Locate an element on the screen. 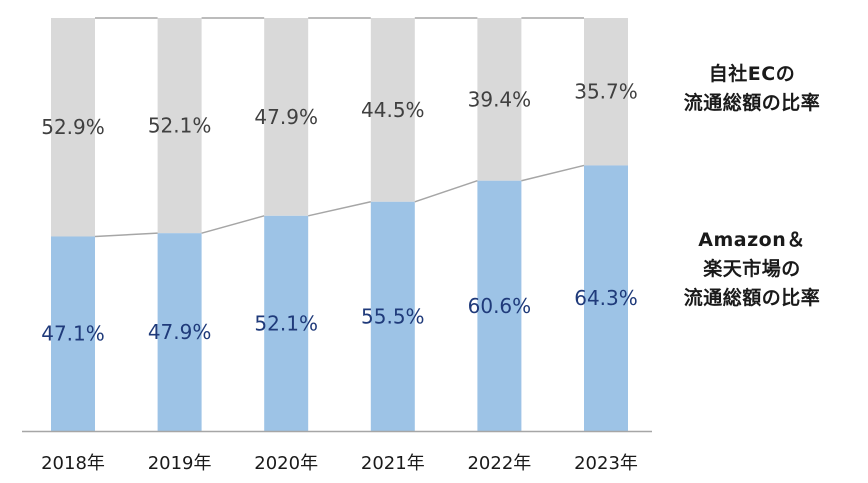 This screenshot has height=483, width=868. label-own-ec-2018年: 52.9% is located at coordinates (73, 127).